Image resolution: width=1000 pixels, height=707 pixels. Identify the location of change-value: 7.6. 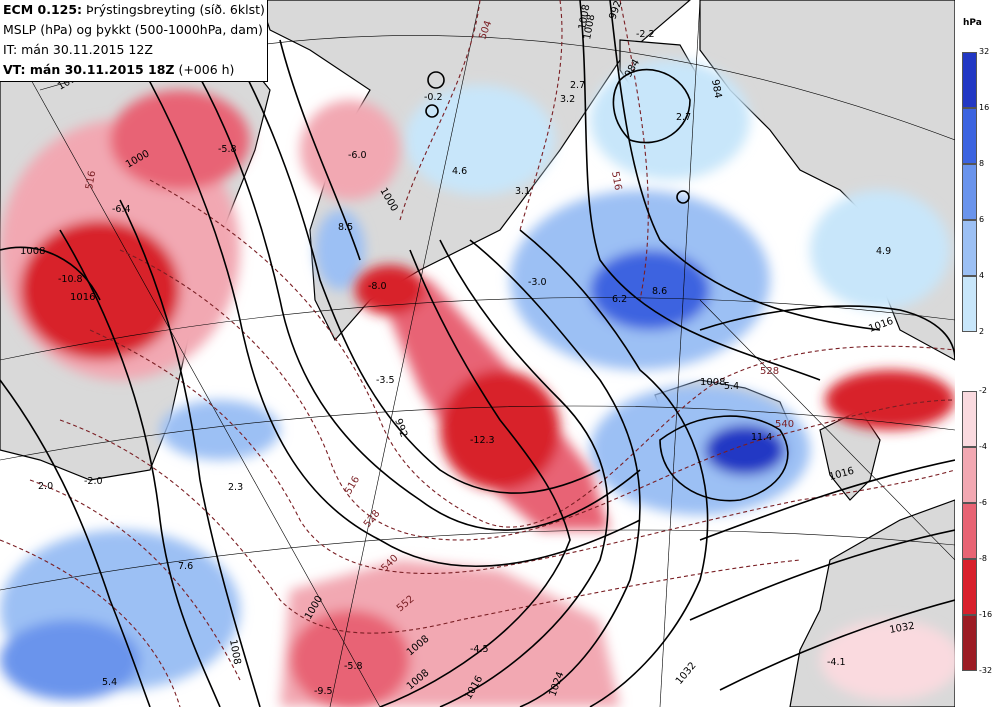
(185, 566).